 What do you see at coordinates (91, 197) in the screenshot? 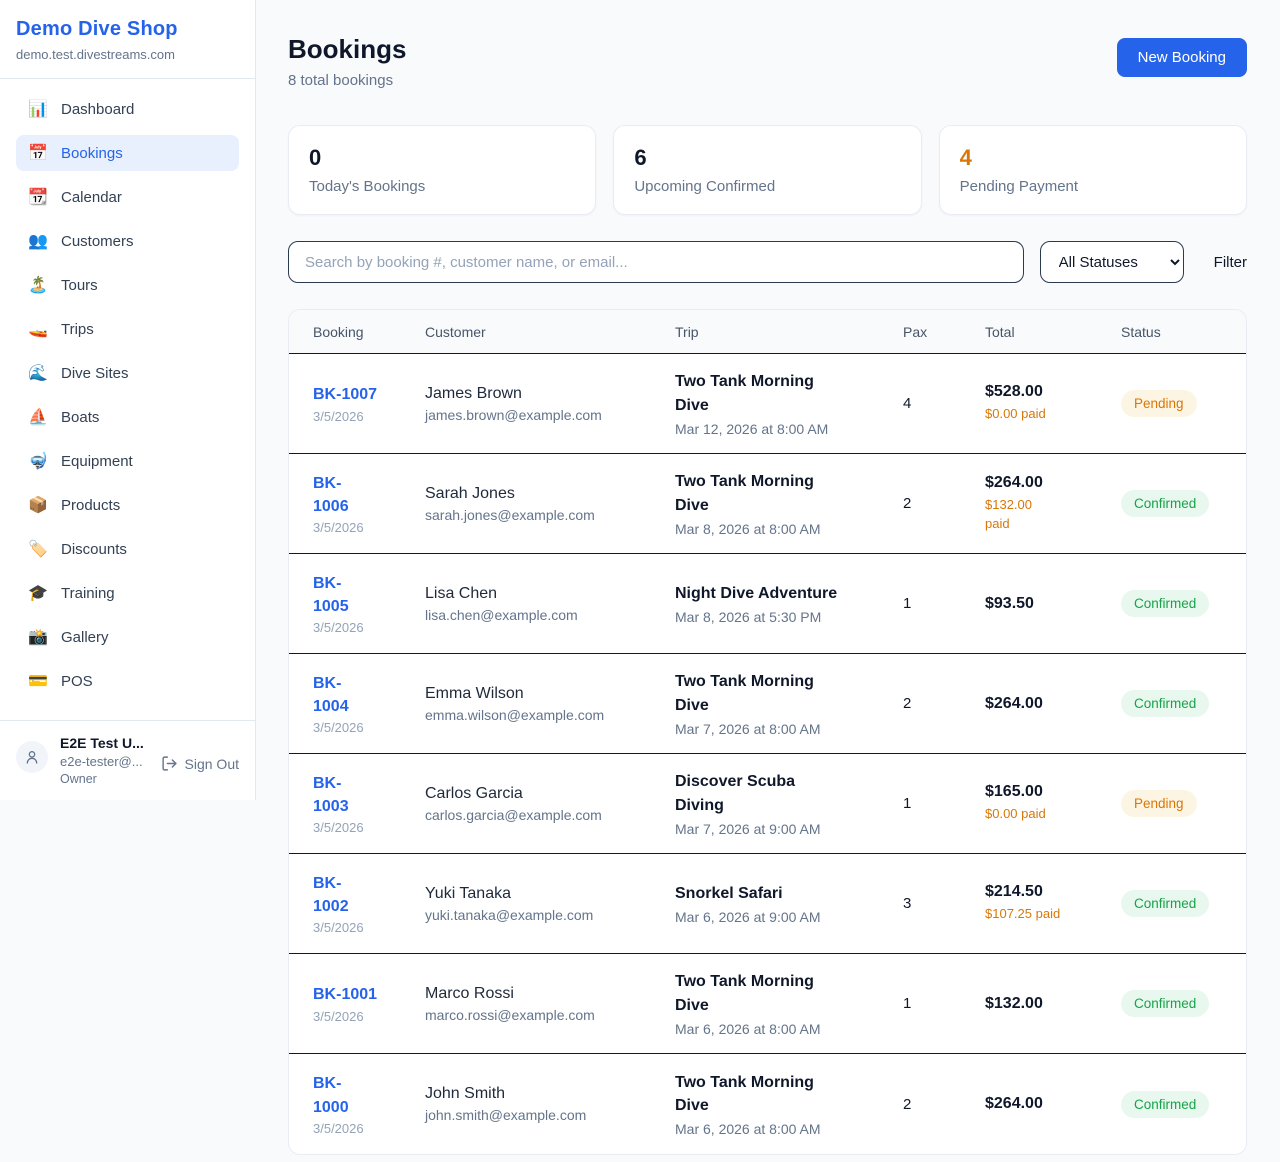
I see `sidebar-item-label: Calendar` at bounding box center [91, 197].